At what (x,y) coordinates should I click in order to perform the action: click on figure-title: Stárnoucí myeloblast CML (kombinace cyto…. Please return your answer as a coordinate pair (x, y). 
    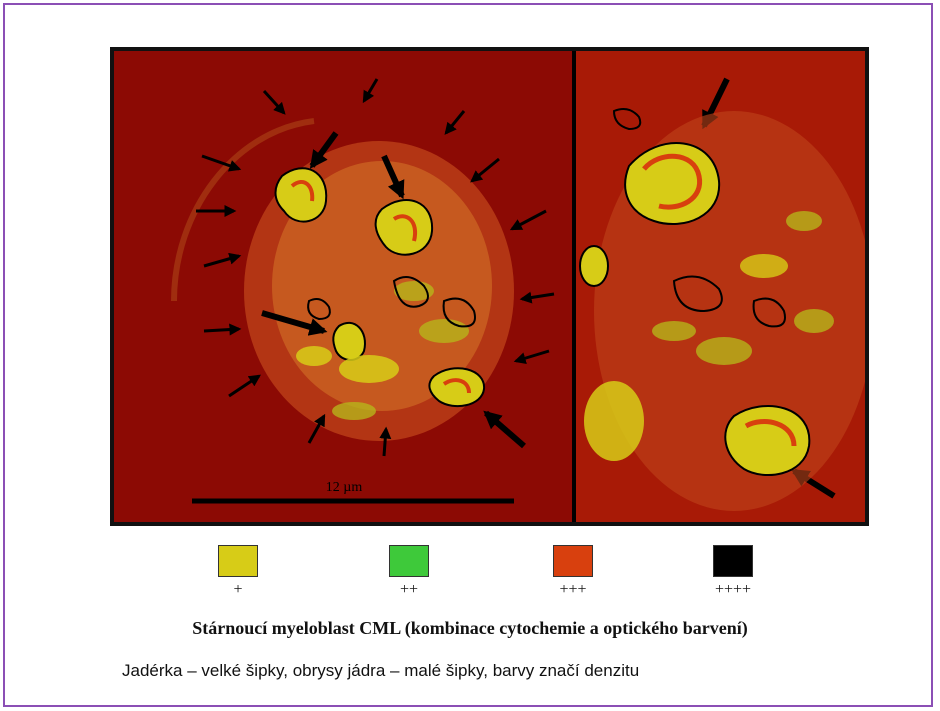
    Looking at the image, I should click on (470, 628).